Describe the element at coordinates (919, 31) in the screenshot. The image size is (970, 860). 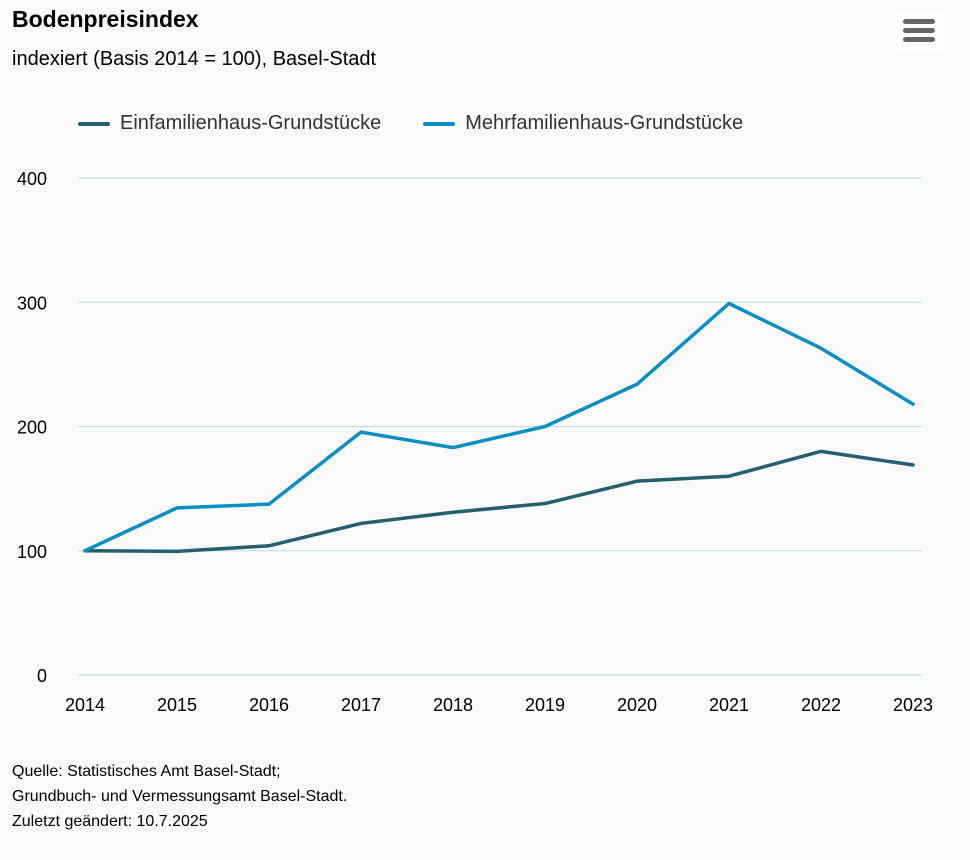
I see `hamburger-menu-icon` at that location.